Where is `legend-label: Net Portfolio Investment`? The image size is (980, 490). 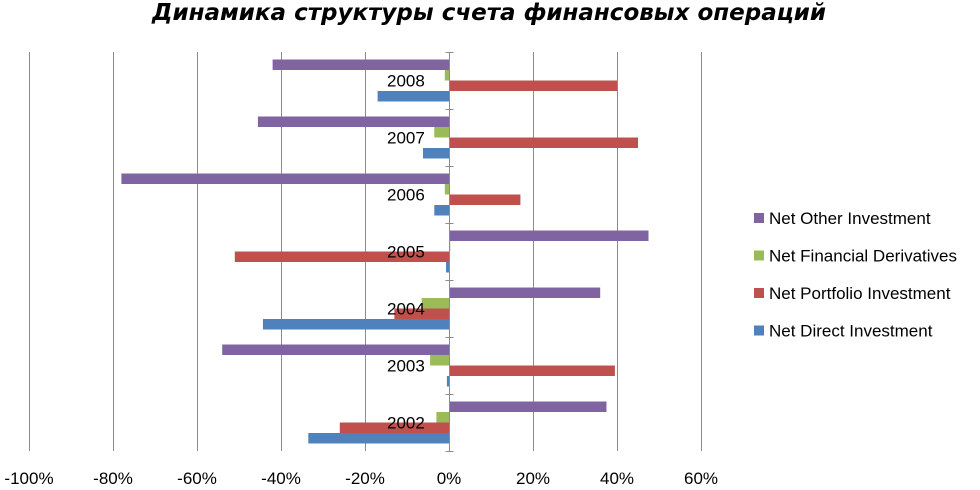 legend-label: Net Portfolio Investment is located at coordinates (860, 293).